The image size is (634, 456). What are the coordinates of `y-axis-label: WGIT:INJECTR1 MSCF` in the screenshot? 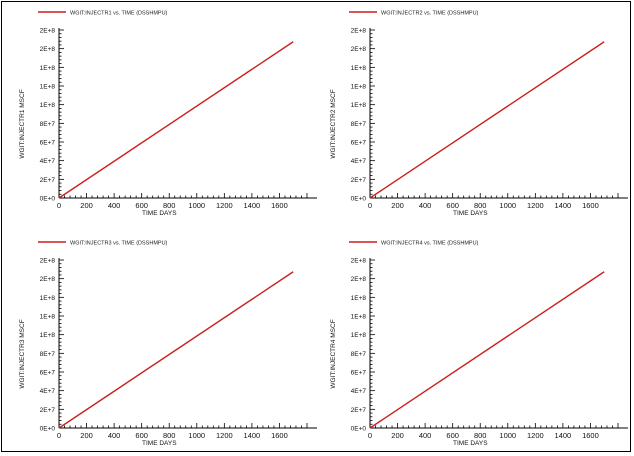 It's located at (22, 123).